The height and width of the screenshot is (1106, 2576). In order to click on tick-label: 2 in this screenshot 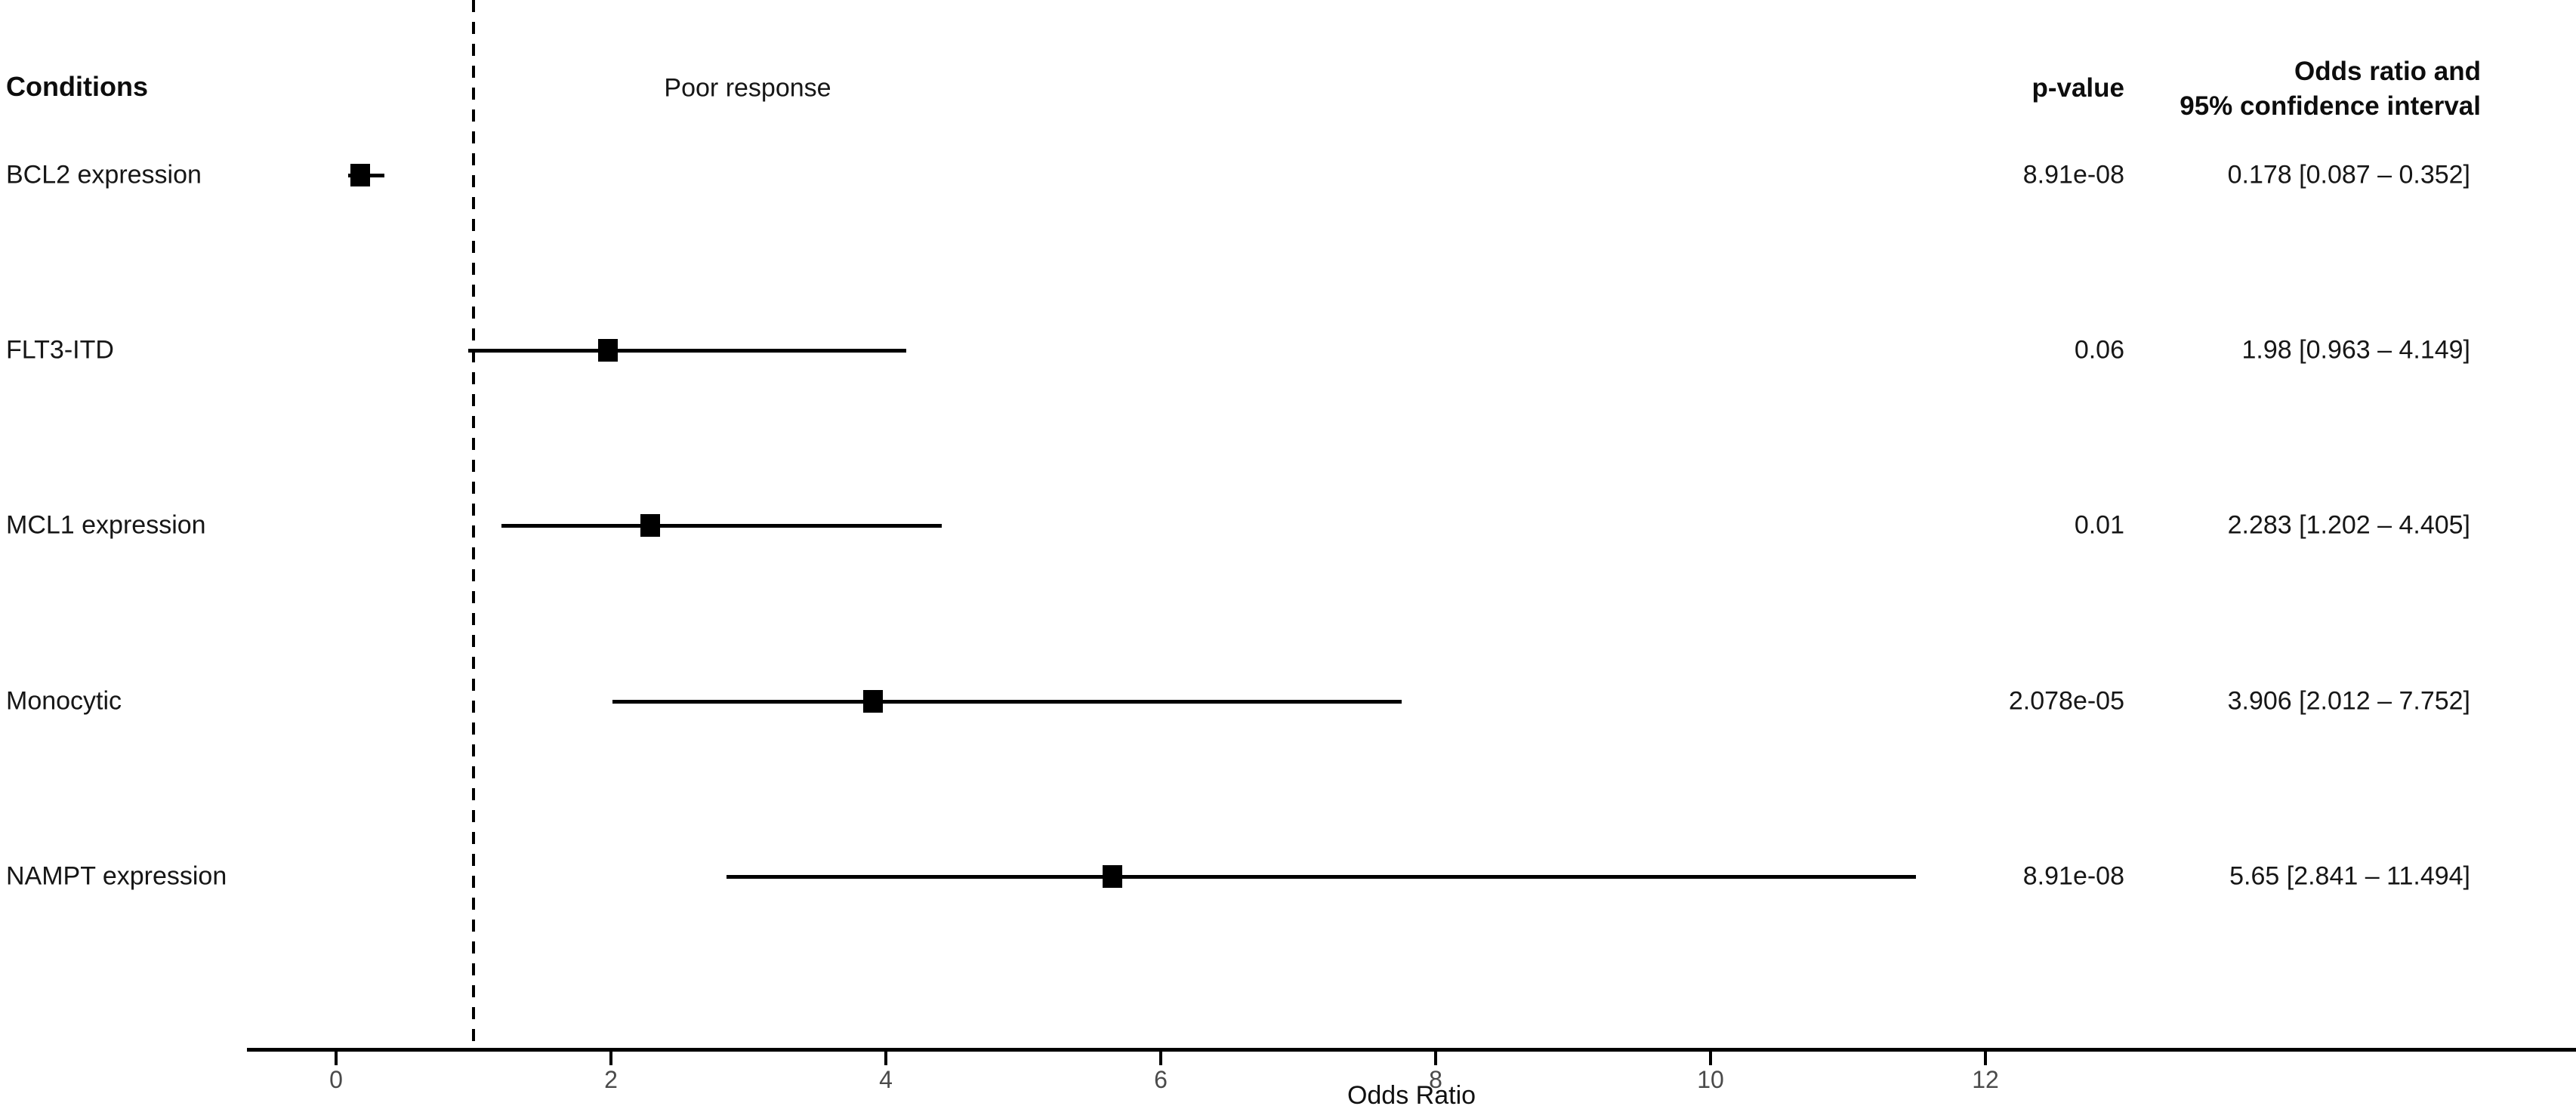, I will do `click(611, 1079)`.